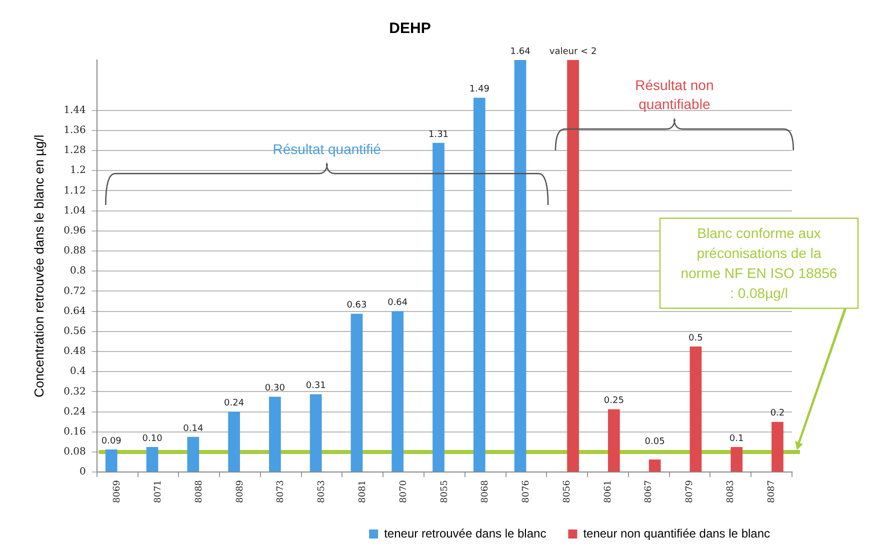 The height and width of the screenshot is (552, 882). Describe the element at coordinates (82, 472) in the screenshot. I see `y-tick-label: 0` at that location.